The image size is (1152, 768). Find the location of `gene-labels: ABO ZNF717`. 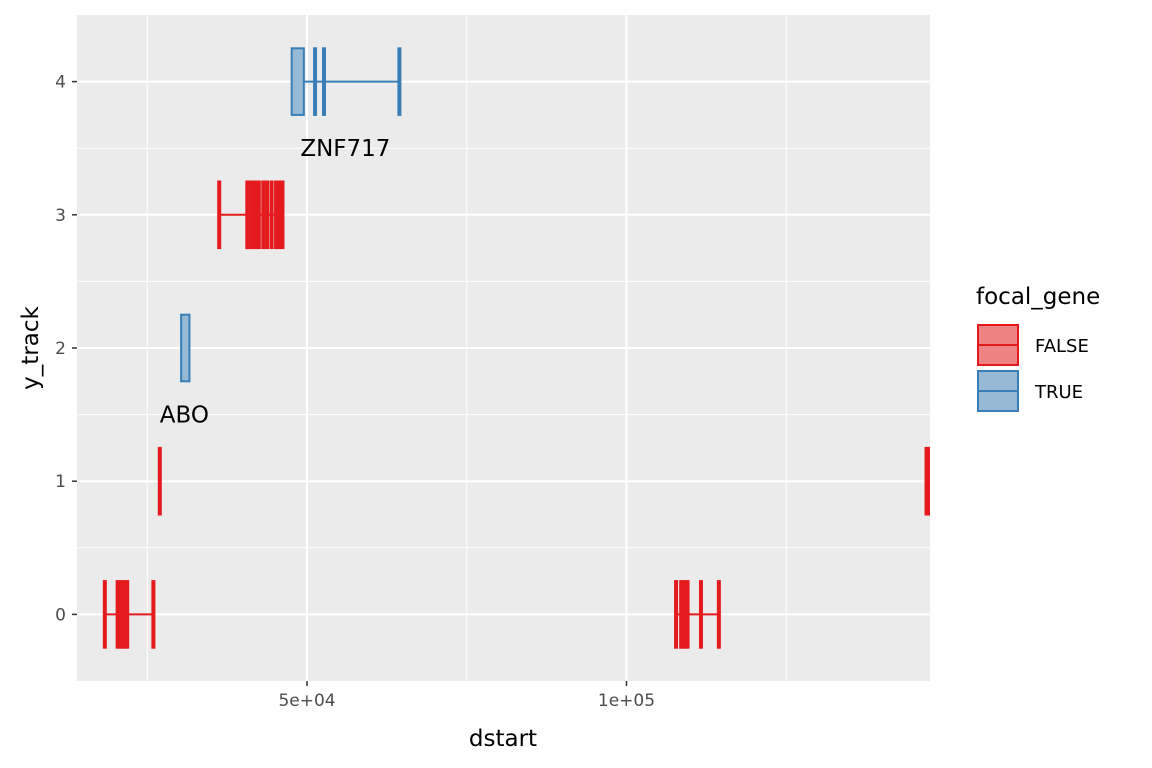

gene-labels: ABO ZNF717 is located at coordinates (275, 282).